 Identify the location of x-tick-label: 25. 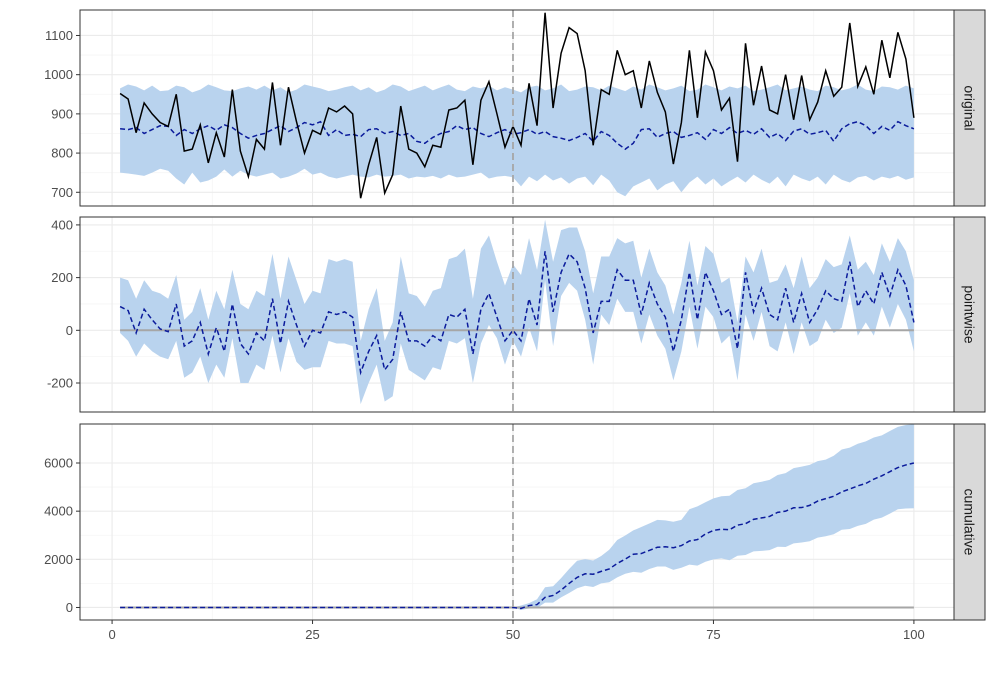
(312, 634).